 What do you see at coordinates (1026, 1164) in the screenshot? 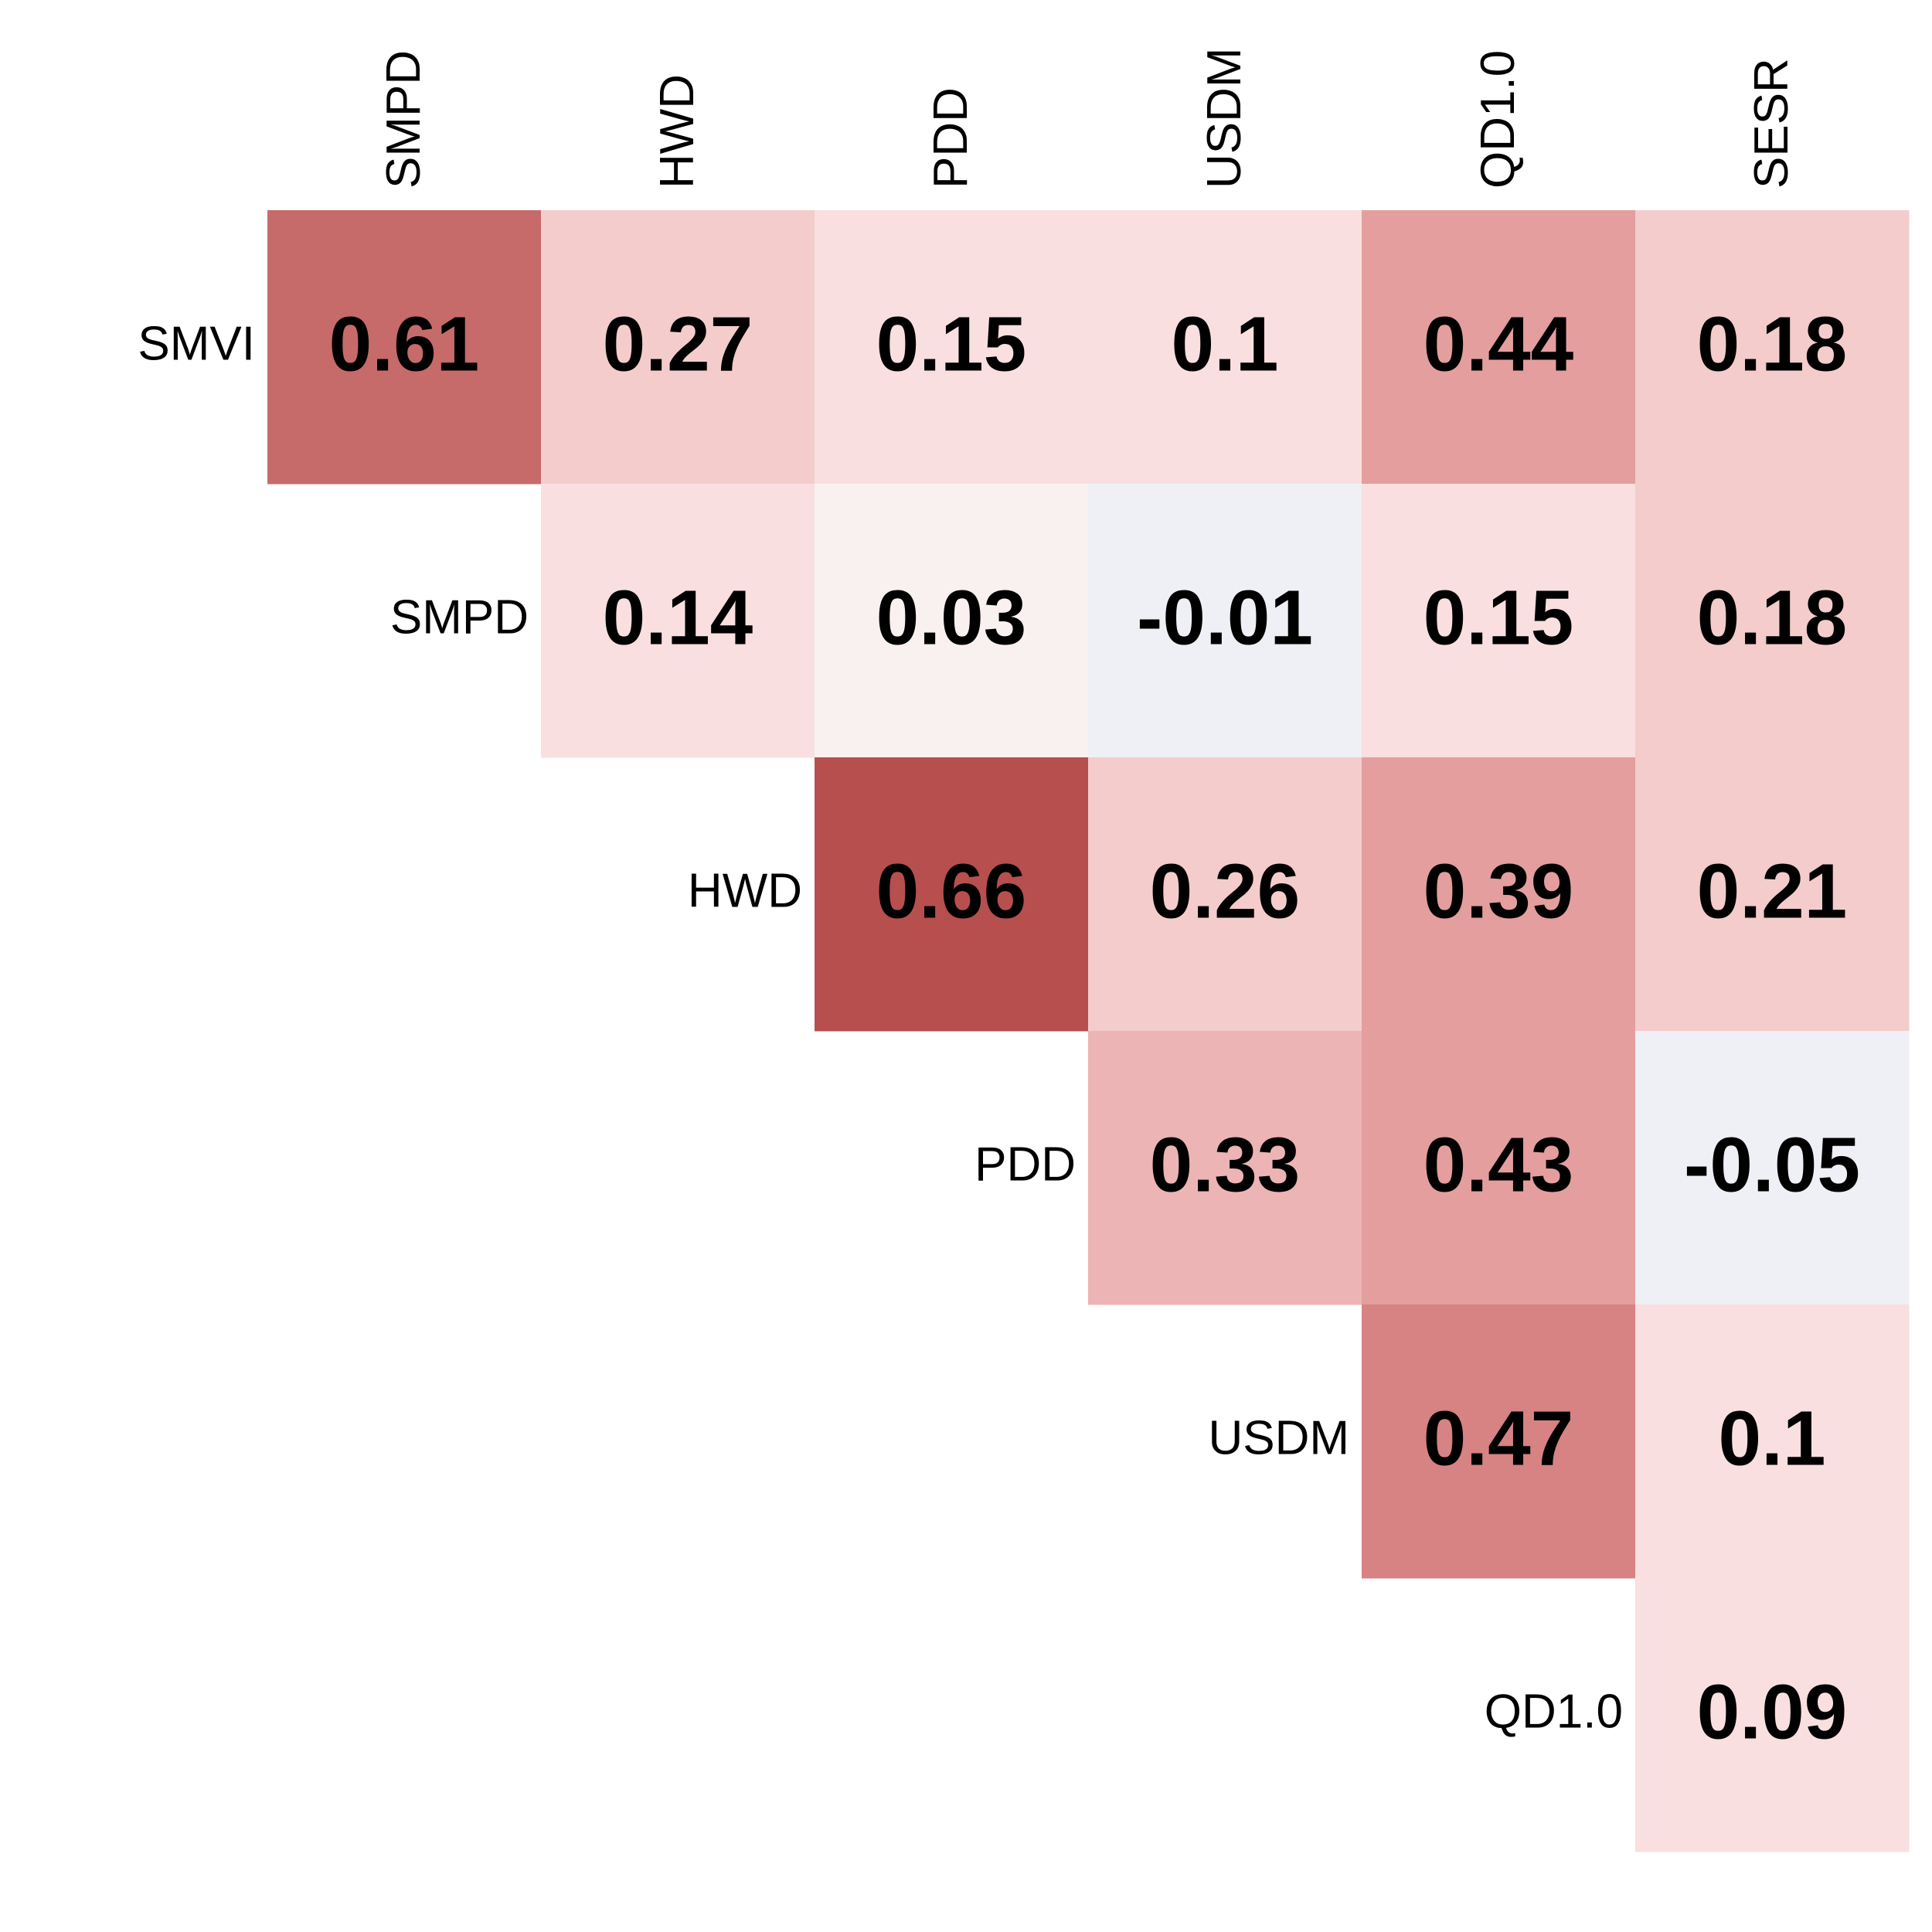
I see `row-label-pdd: PDD` at bounding box center [1026, 1164].